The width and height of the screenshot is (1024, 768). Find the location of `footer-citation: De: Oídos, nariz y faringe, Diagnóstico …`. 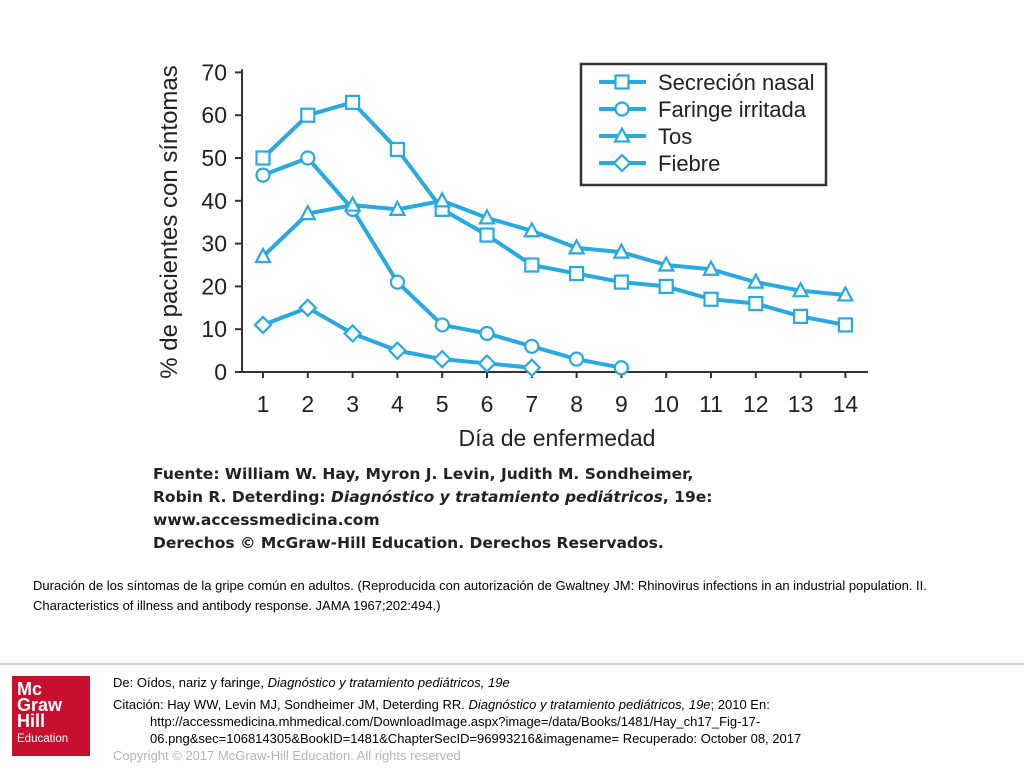

footer-citation: De: Oídos, nariz y faringe, Diagnóstico … is located at coordinates (563, 719).